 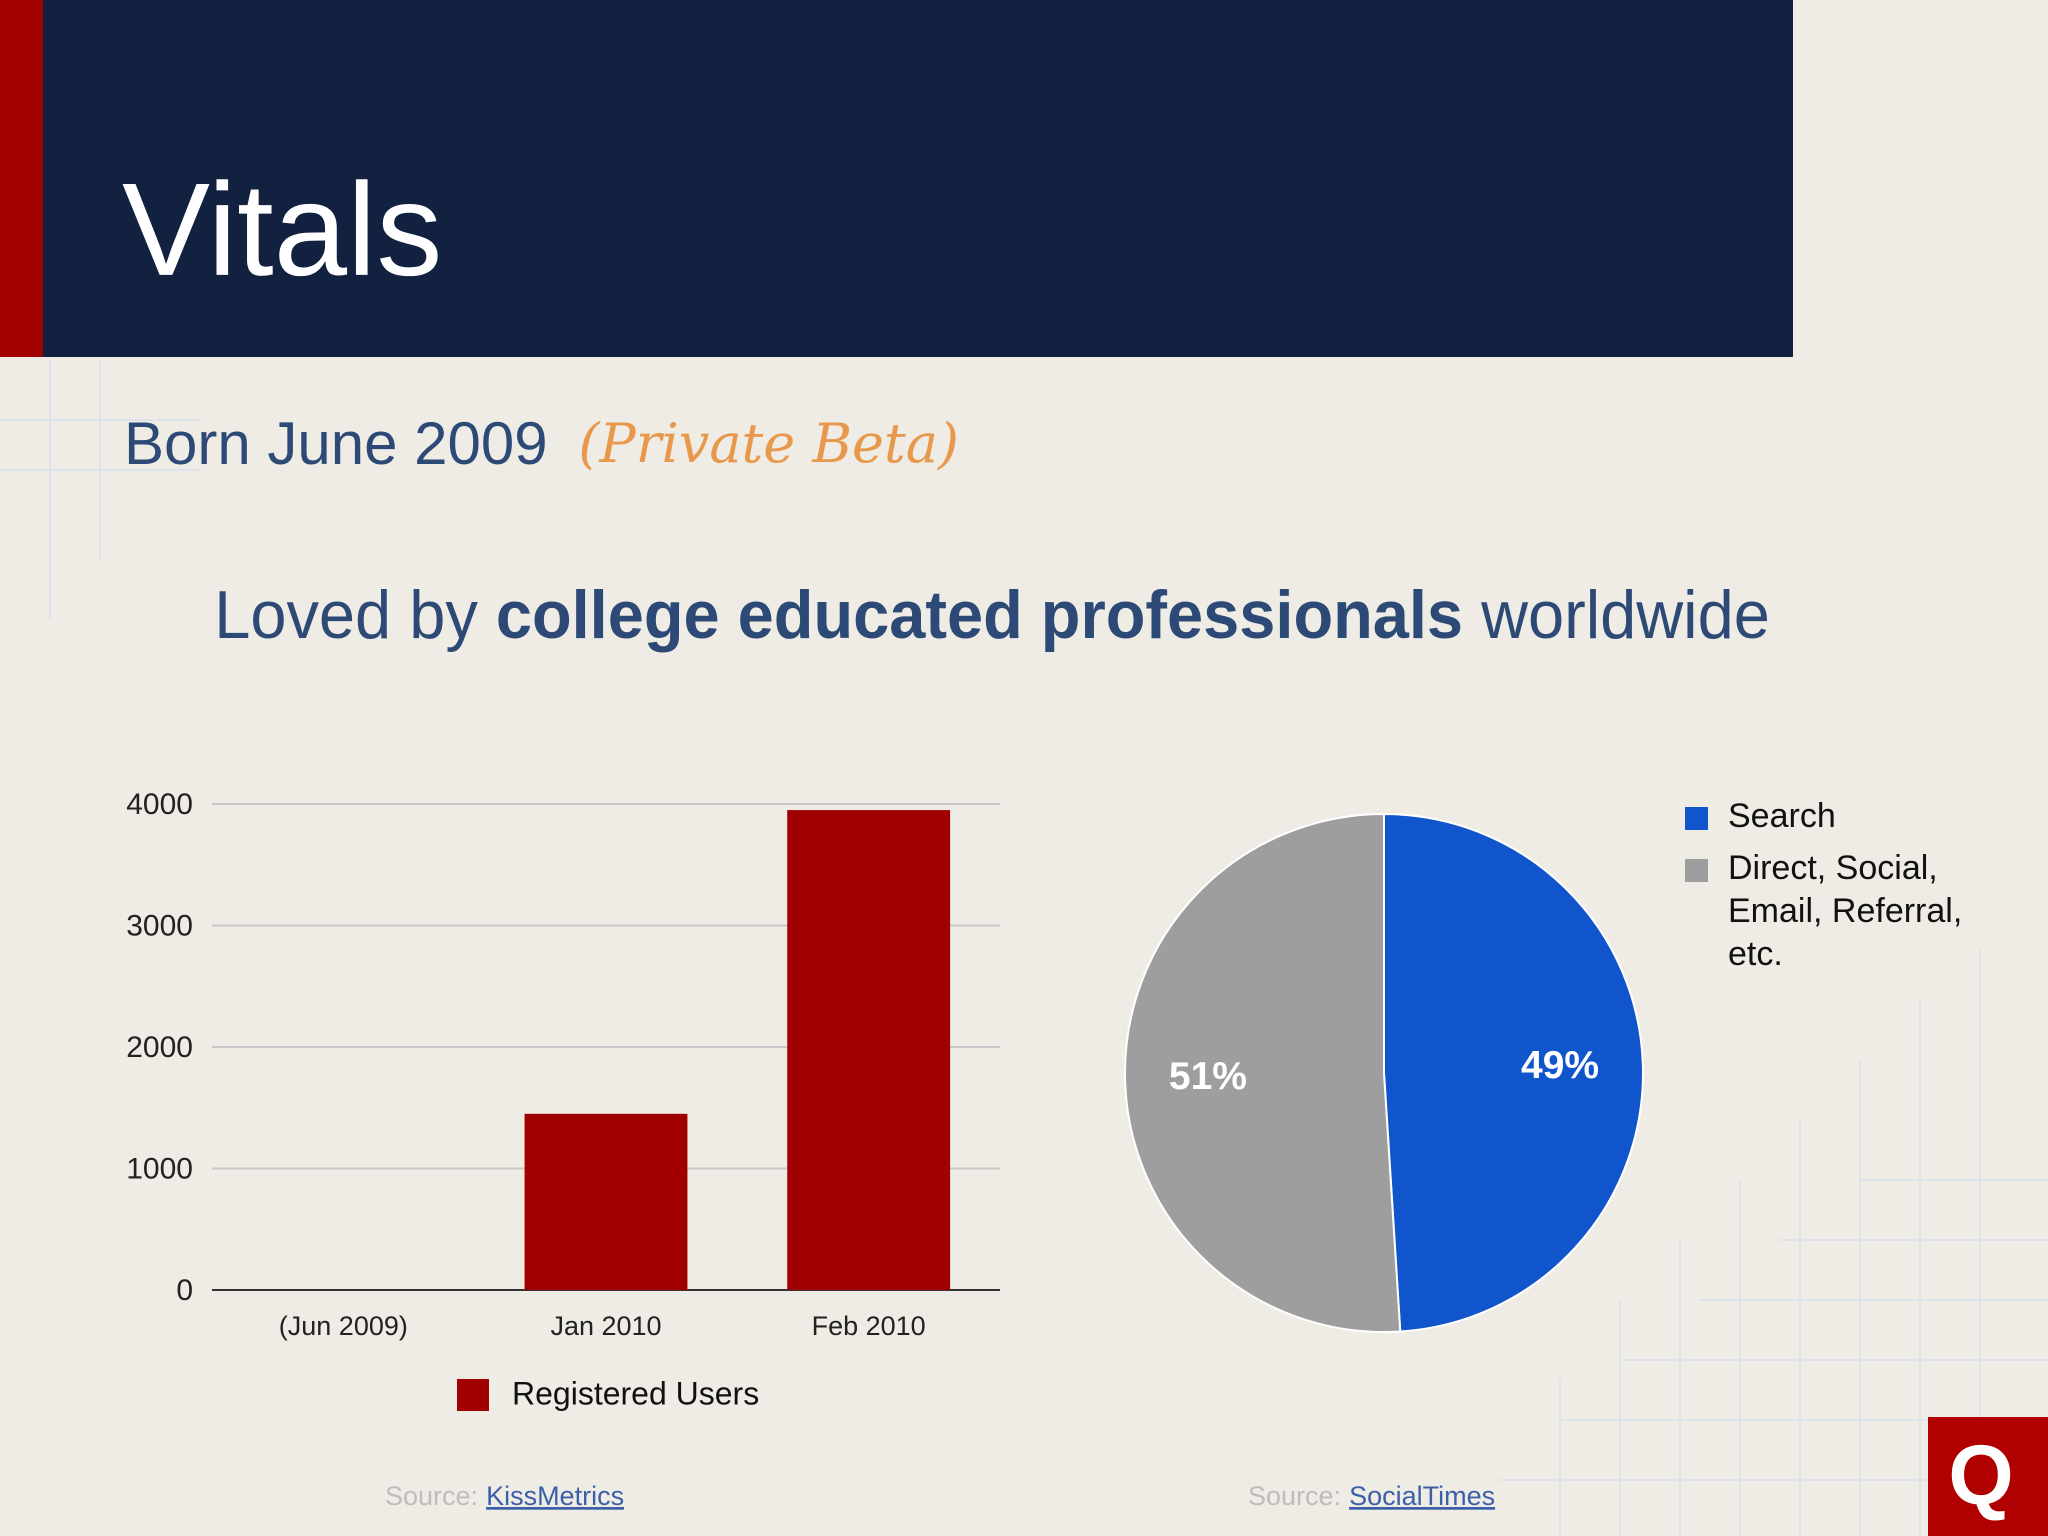 What do you see at coordinates (1845, 911) in the screenshot?
I see `legend-label: Direct, Social, Email, Referral, etc.` at bounding box center [1845, 911].